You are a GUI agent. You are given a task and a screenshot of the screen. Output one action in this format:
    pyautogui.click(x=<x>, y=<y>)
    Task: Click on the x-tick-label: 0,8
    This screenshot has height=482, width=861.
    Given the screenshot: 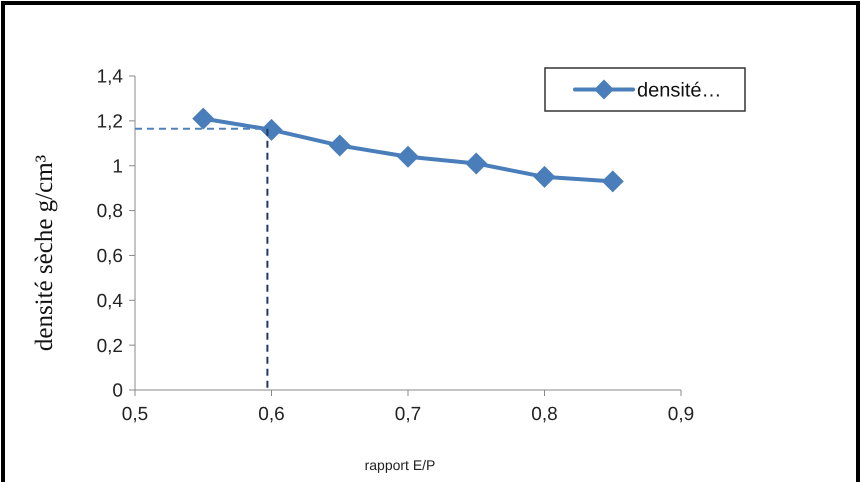 What is the action you would take?
    pyautogui.click(x=544, y=414)
    